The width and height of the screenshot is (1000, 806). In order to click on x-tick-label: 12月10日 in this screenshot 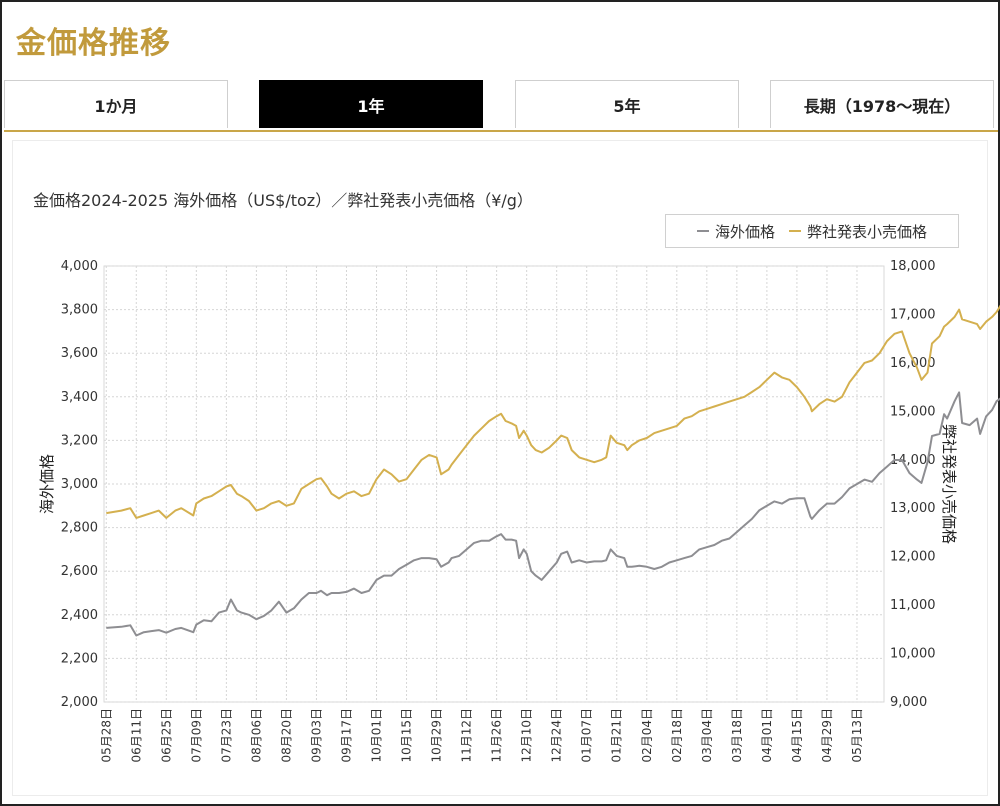, I will do `click(527, 735)`.